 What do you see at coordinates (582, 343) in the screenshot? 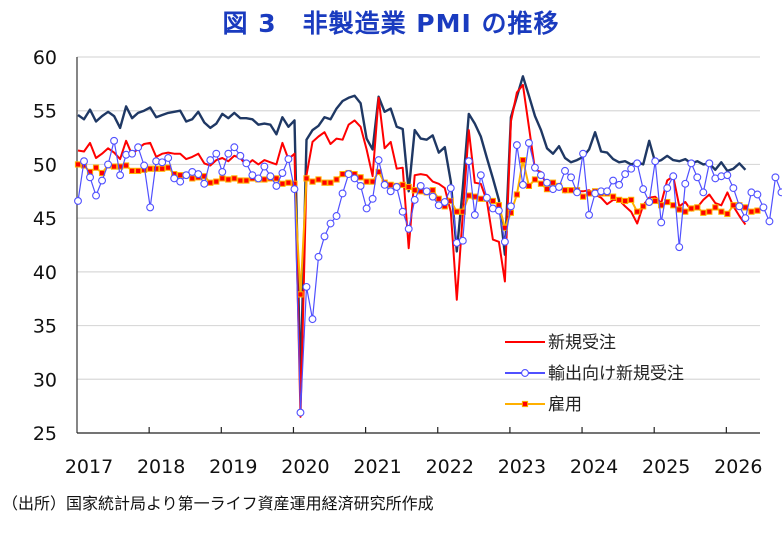
I see `legend-label: 新規受注` at bounding box center [582, 343].